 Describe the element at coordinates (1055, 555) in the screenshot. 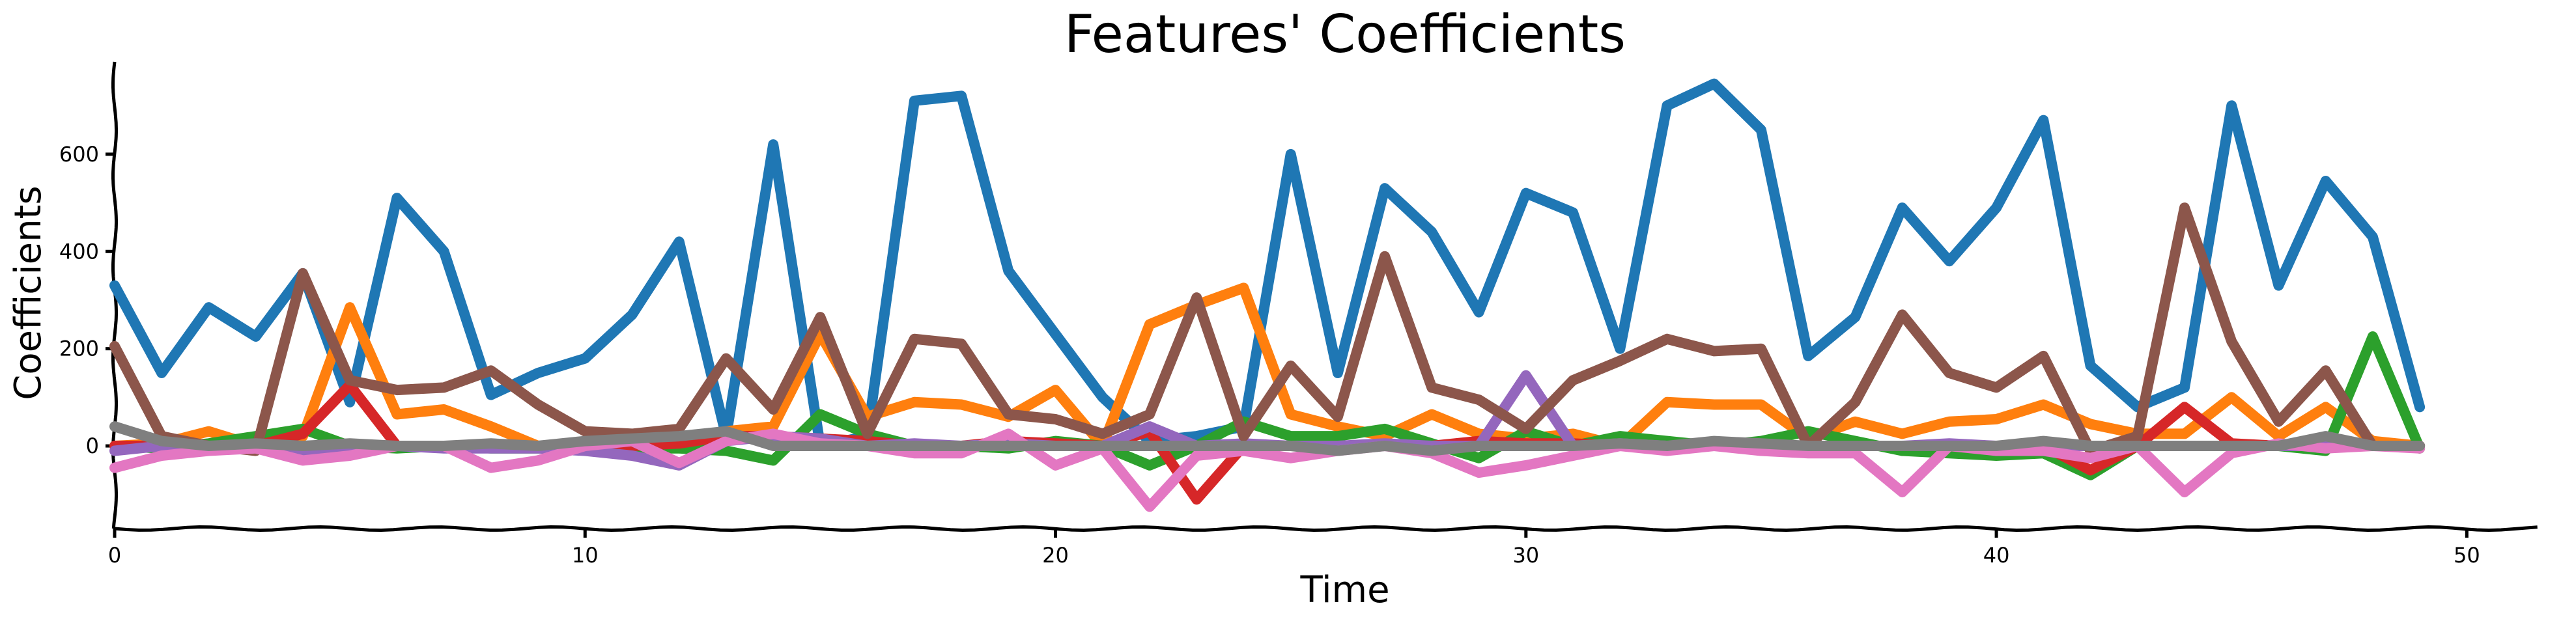

I see `x-tick-label: 20` at that location.